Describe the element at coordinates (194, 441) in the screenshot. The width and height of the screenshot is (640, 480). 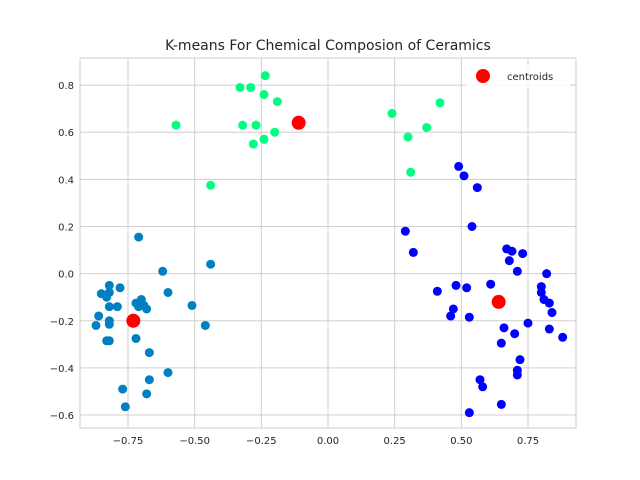
I see `x-tick-label: −0.50` at that location.